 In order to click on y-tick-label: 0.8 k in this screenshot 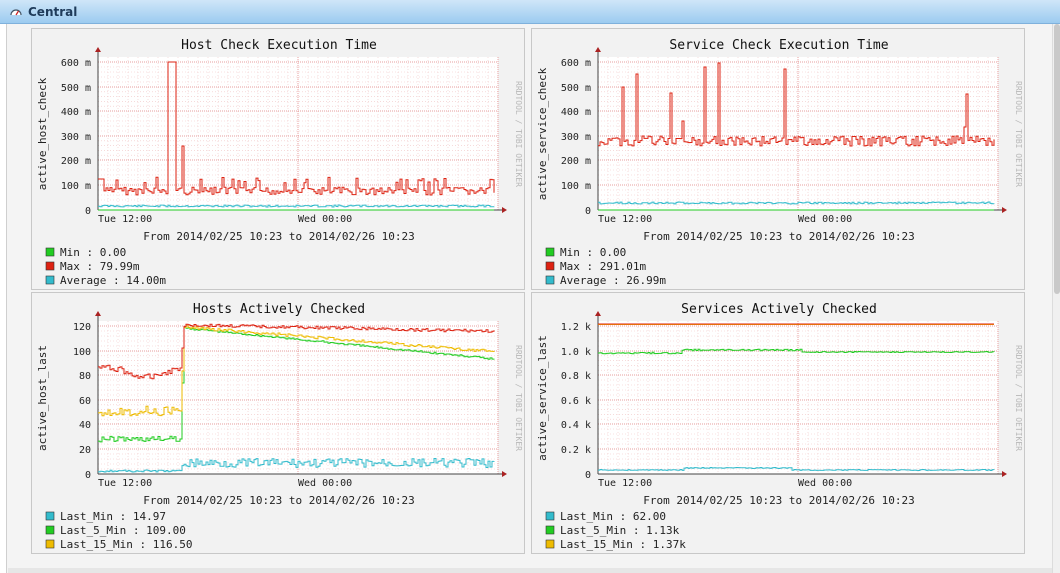, I will do `click(576, 376)`.